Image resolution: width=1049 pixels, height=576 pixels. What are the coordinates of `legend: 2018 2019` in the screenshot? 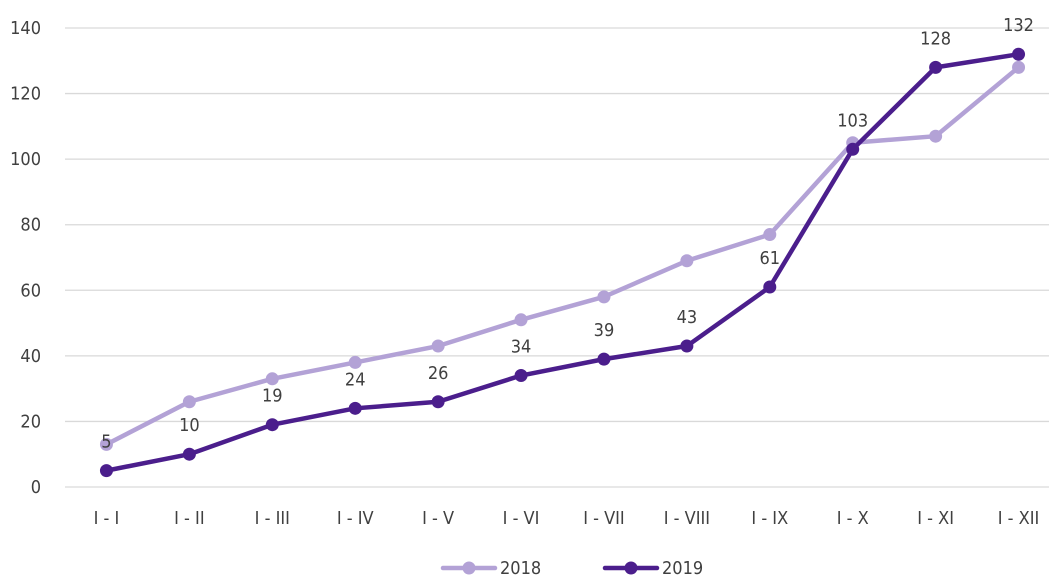 It's located at (571, 567).